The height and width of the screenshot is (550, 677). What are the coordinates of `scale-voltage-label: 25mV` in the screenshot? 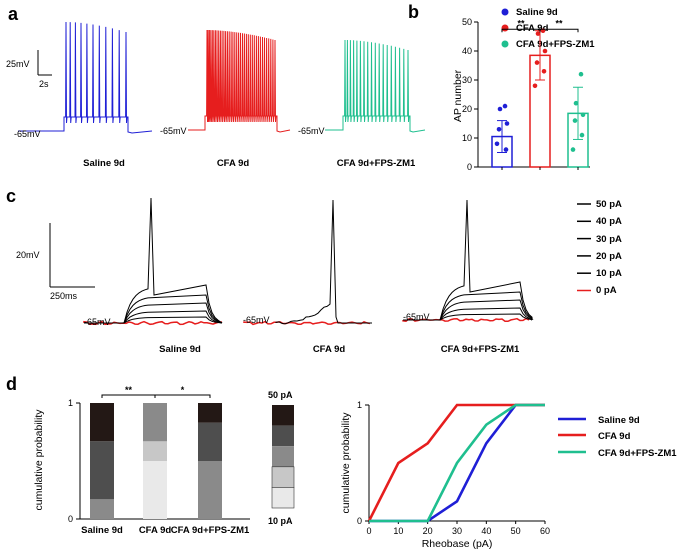 It's located at (18, 64).